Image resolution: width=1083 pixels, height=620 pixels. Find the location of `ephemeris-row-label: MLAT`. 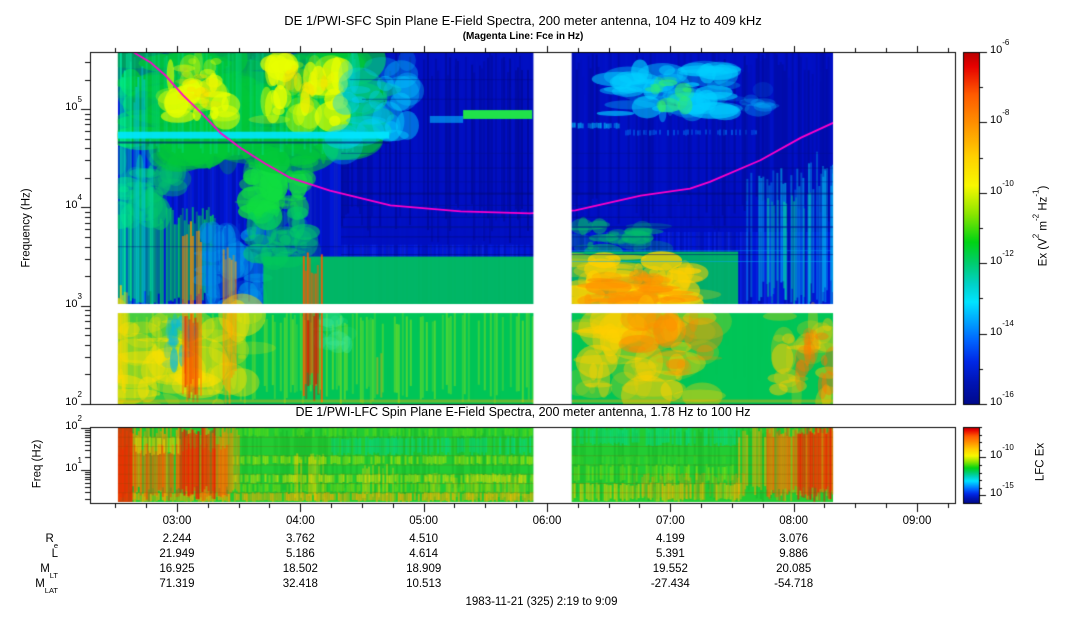

ephemeris-row-label: MLAT is located at coordinates (46, 586).